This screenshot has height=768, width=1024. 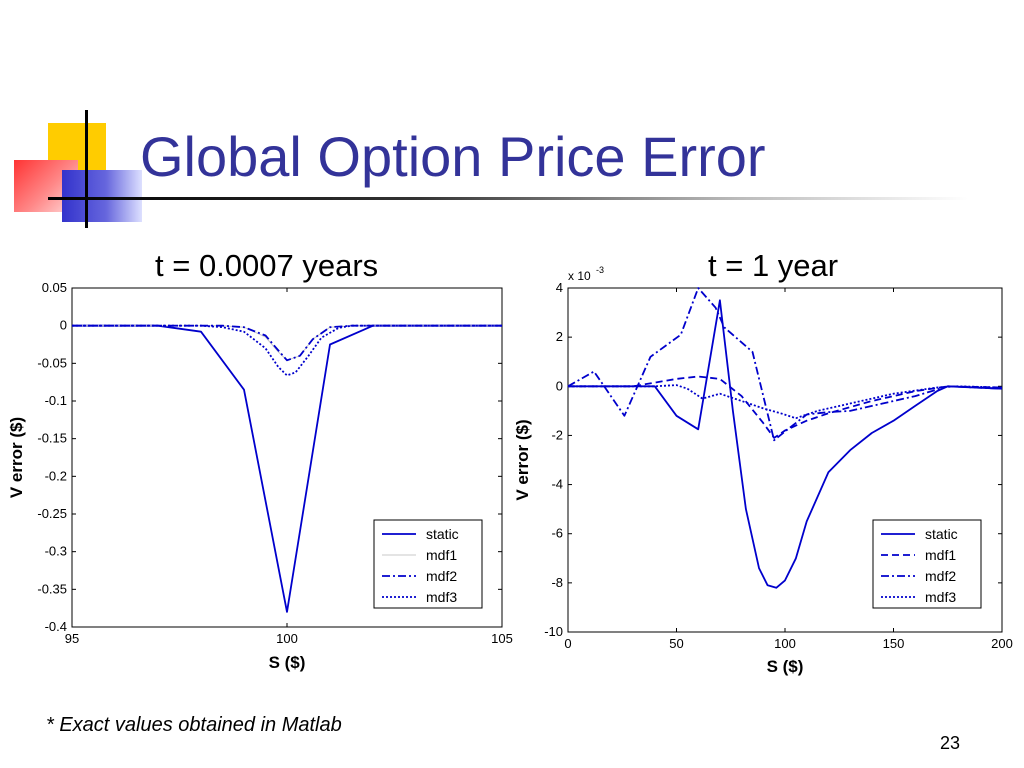 I want to click on y-tick-label: 2, so click(x=559, y=336).